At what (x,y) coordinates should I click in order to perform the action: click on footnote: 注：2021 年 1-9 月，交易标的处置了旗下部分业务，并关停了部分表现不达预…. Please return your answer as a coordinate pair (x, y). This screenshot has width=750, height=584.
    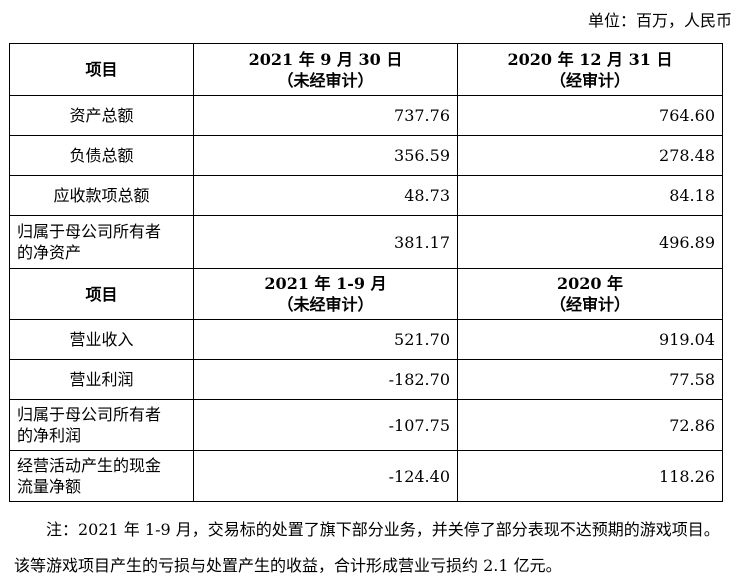
    Looking at the image, I should click on (367, 547).